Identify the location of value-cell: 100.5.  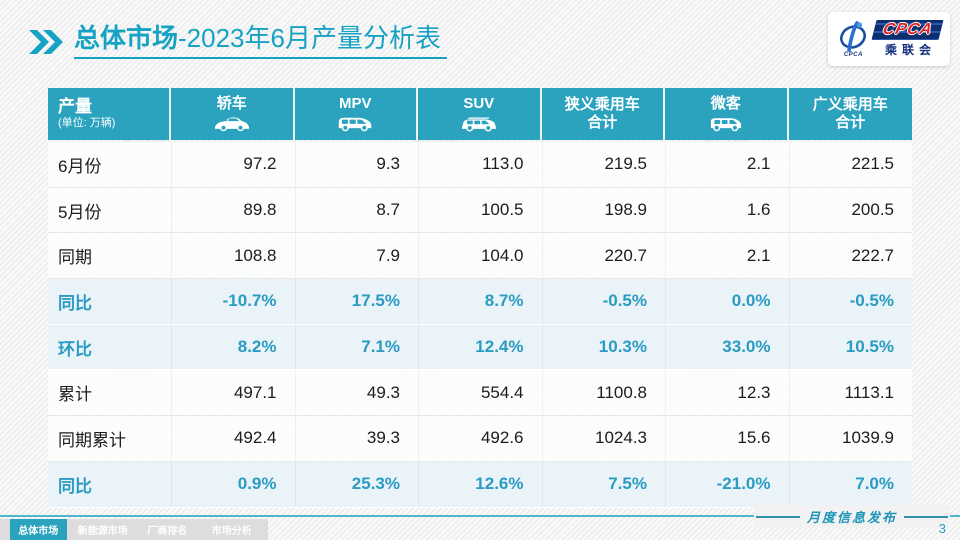
(480, 210).